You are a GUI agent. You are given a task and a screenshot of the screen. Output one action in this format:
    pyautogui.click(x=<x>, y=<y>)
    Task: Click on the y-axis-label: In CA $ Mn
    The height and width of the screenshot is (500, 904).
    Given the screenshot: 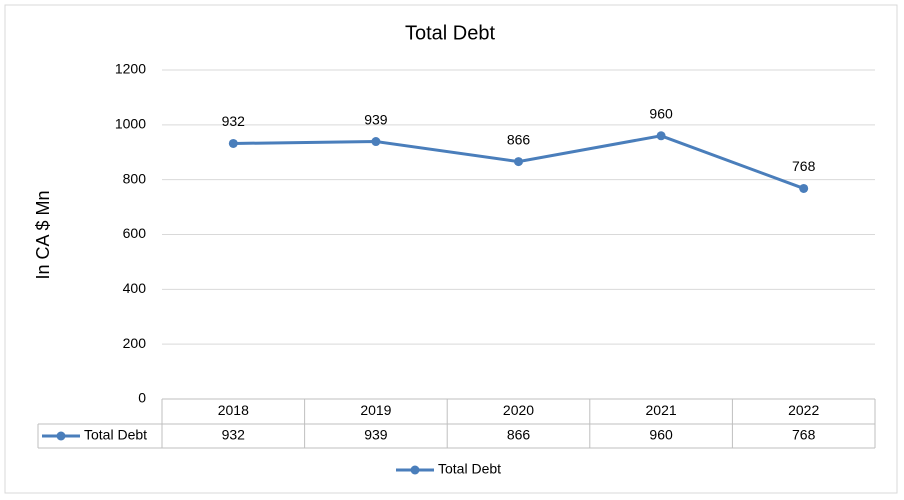 What is the action you would take?
    pyautogui.click(x=43, y=234)
    